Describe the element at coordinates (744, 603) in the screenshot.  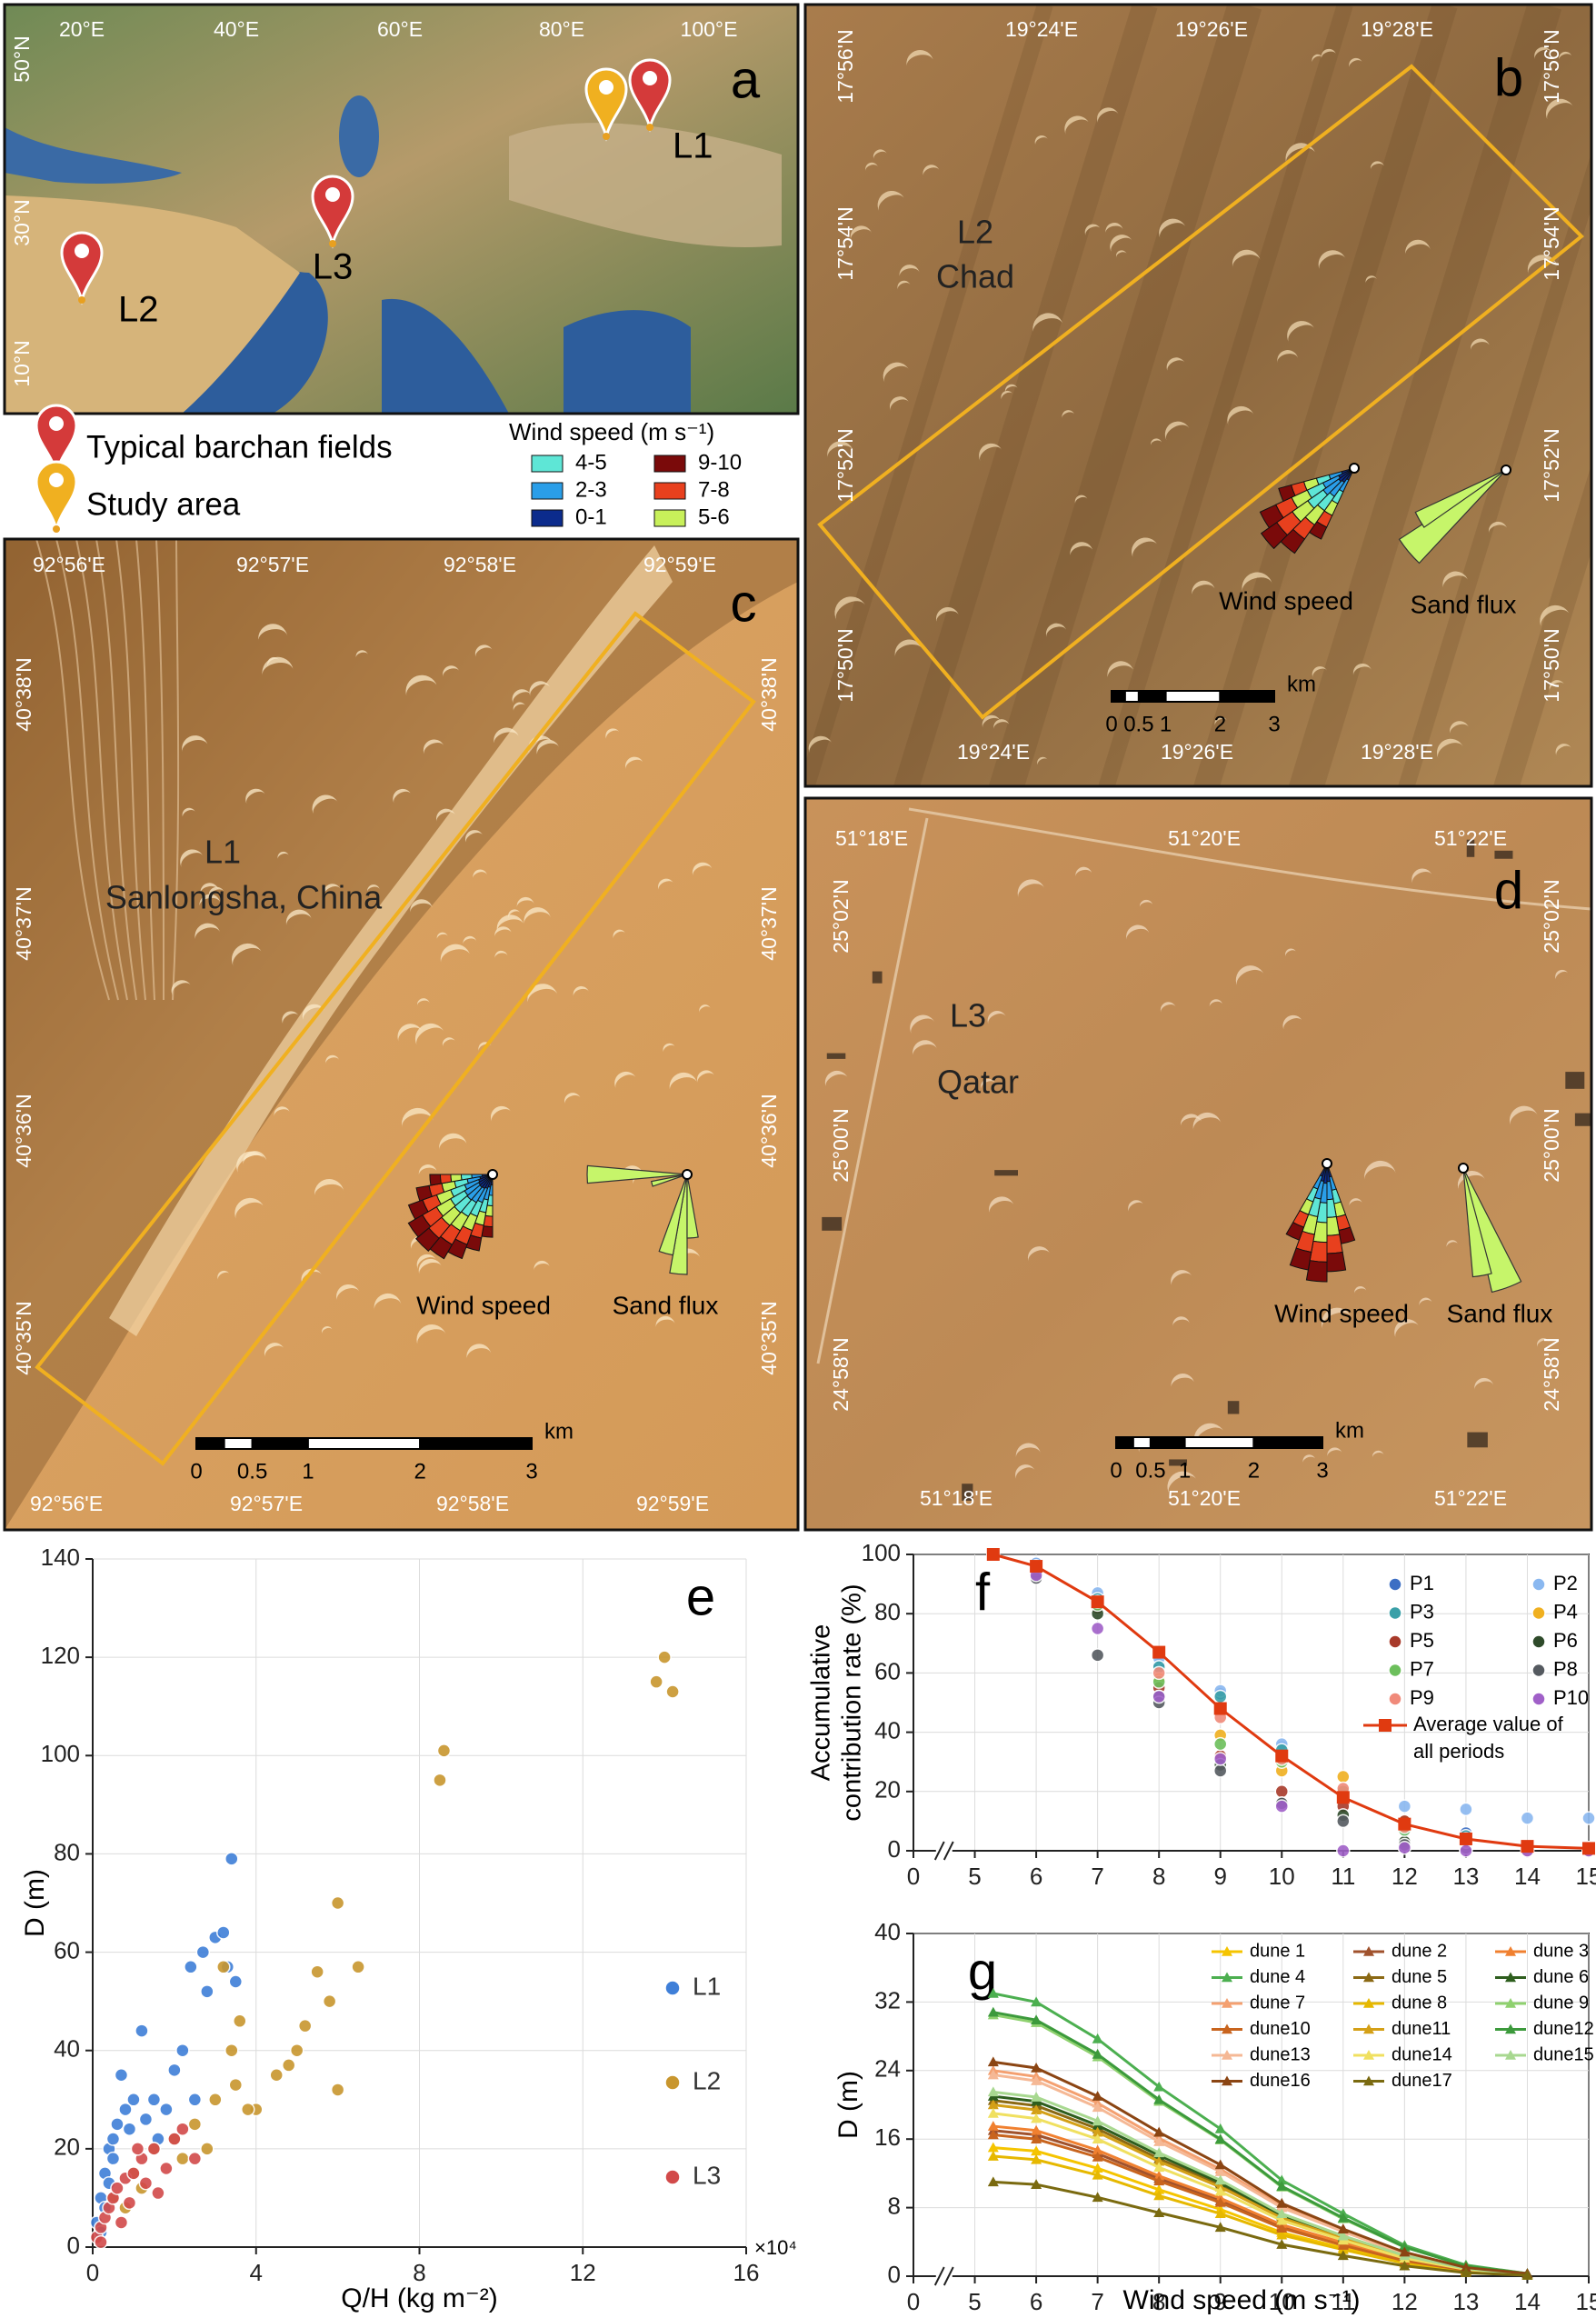
I see `panel-letter: c` at that location.